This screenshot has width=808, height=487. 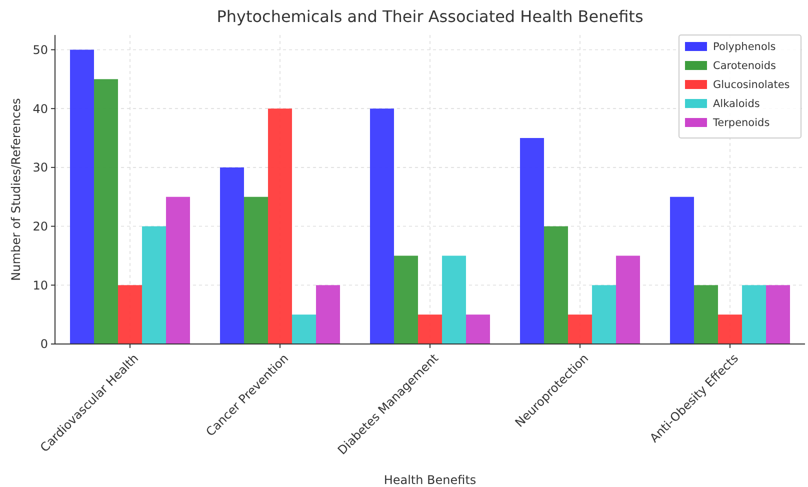 What do you see at coordinates (744, 66) in the screenshot?
I see `legend-label: Carotenoids` at bounding box center [744, 66].